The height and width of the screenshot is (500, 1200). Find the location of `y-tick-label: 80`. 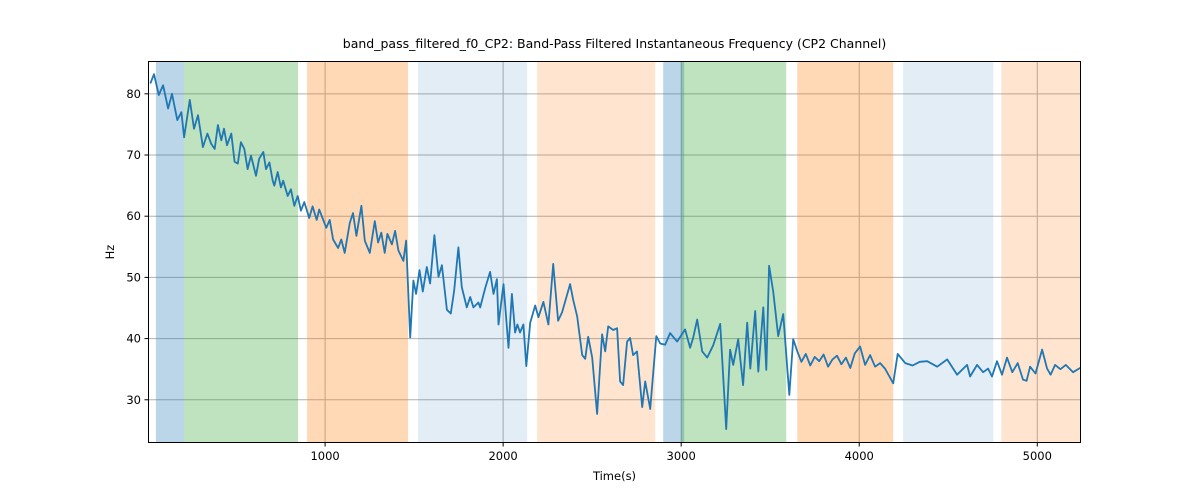

y-tick-label: 80 is located at coordinates (133, 94).